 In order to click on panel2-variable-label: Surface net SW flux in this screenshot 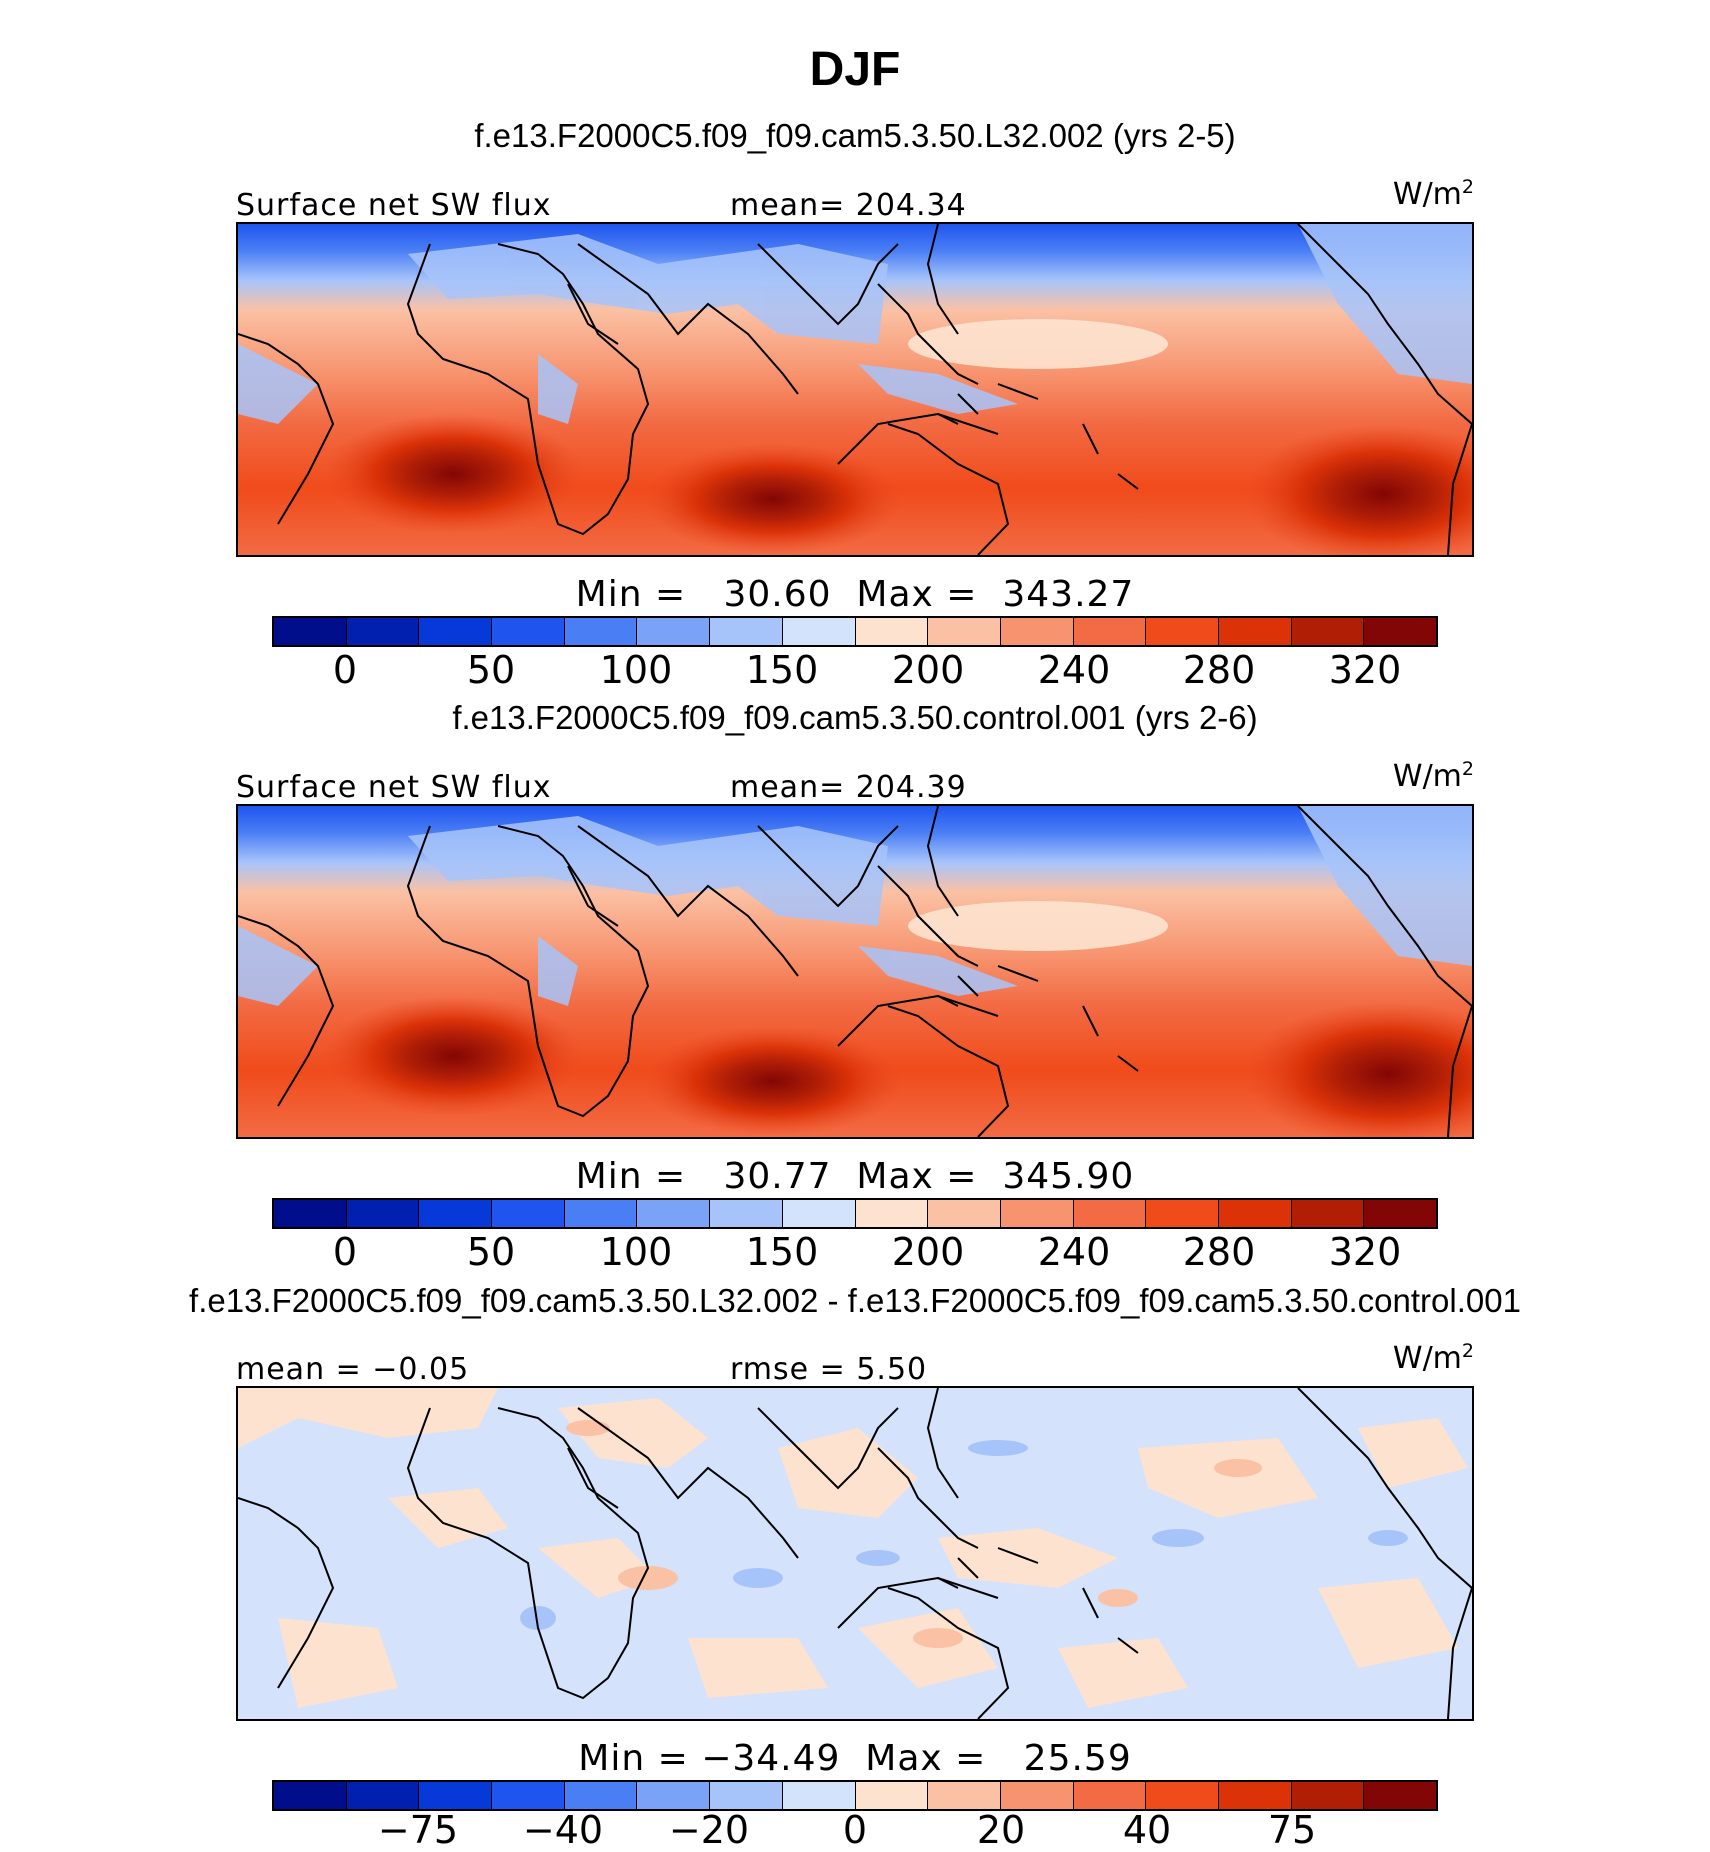, I will do `click(394, 787)`.